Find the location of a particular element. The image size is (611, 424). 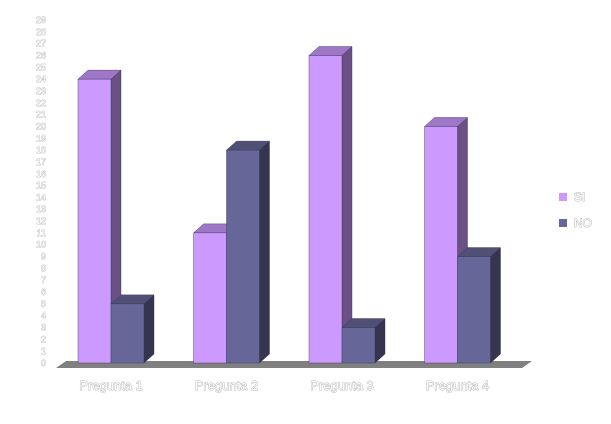

y-tick-label: 25 is located at coordinates (41, 67).